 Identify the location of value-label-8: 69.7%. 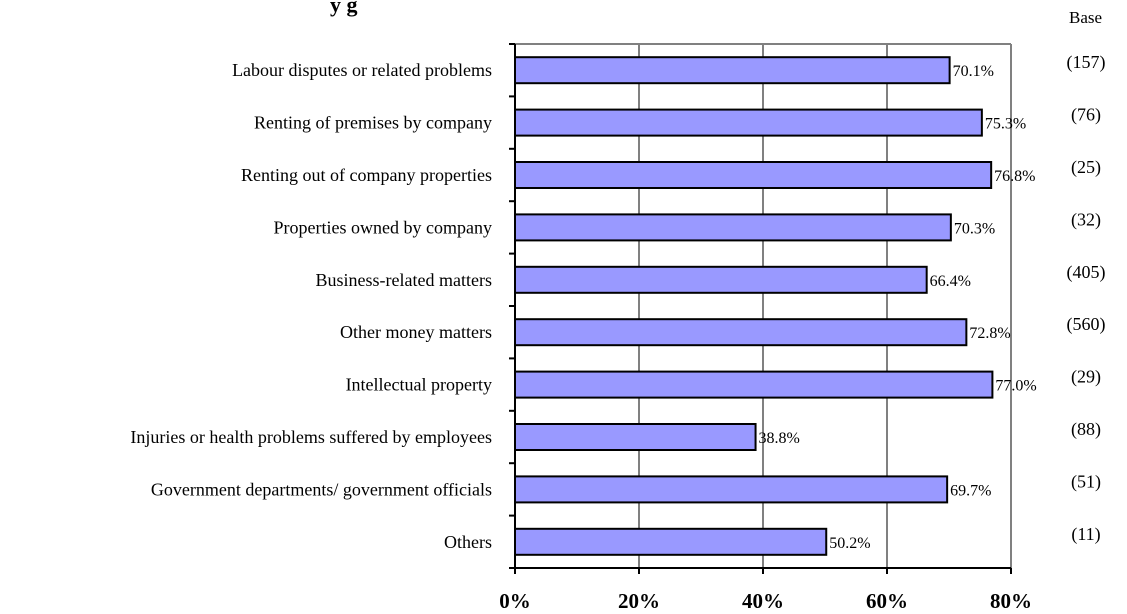
(970, 490).